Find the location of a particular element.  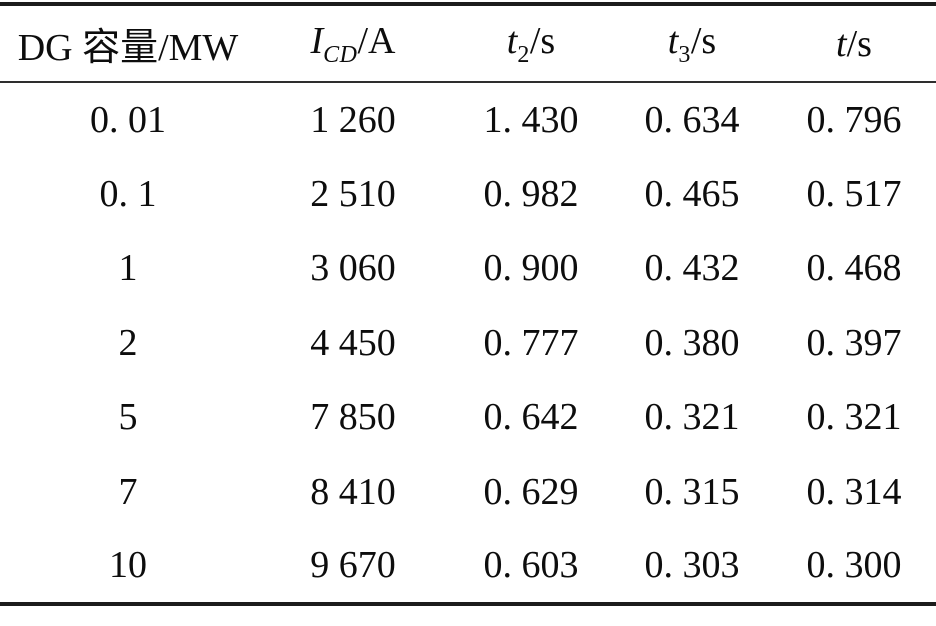

table-row: 7 8 410 0. 629 0. 315 0. 314 is located at coordinates (468, 492).